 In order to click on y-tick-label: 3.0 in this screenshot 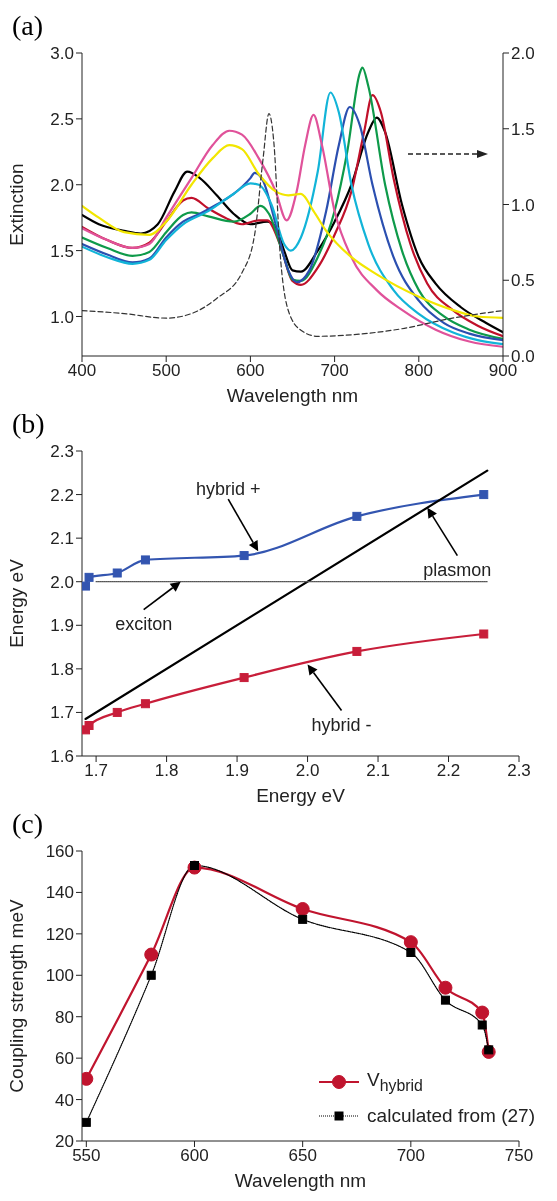, I will do `click(62, 54)`.